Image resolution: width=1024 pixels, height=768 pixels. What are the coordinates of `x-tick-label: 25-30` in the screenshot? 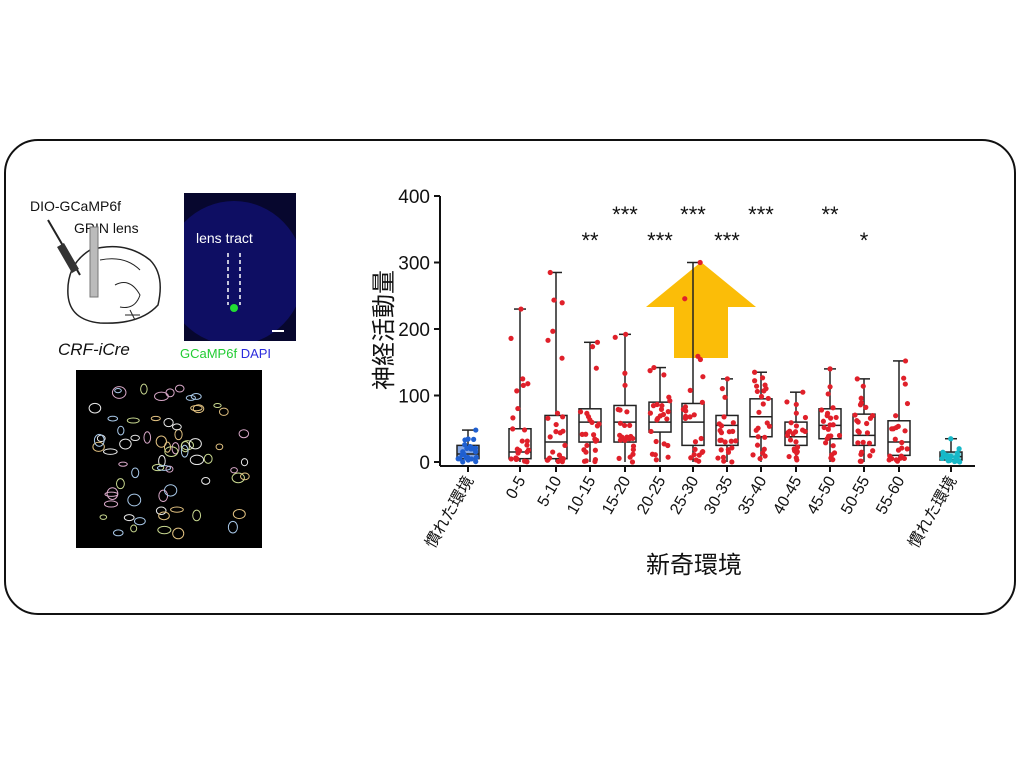 It's located at (684, 495).